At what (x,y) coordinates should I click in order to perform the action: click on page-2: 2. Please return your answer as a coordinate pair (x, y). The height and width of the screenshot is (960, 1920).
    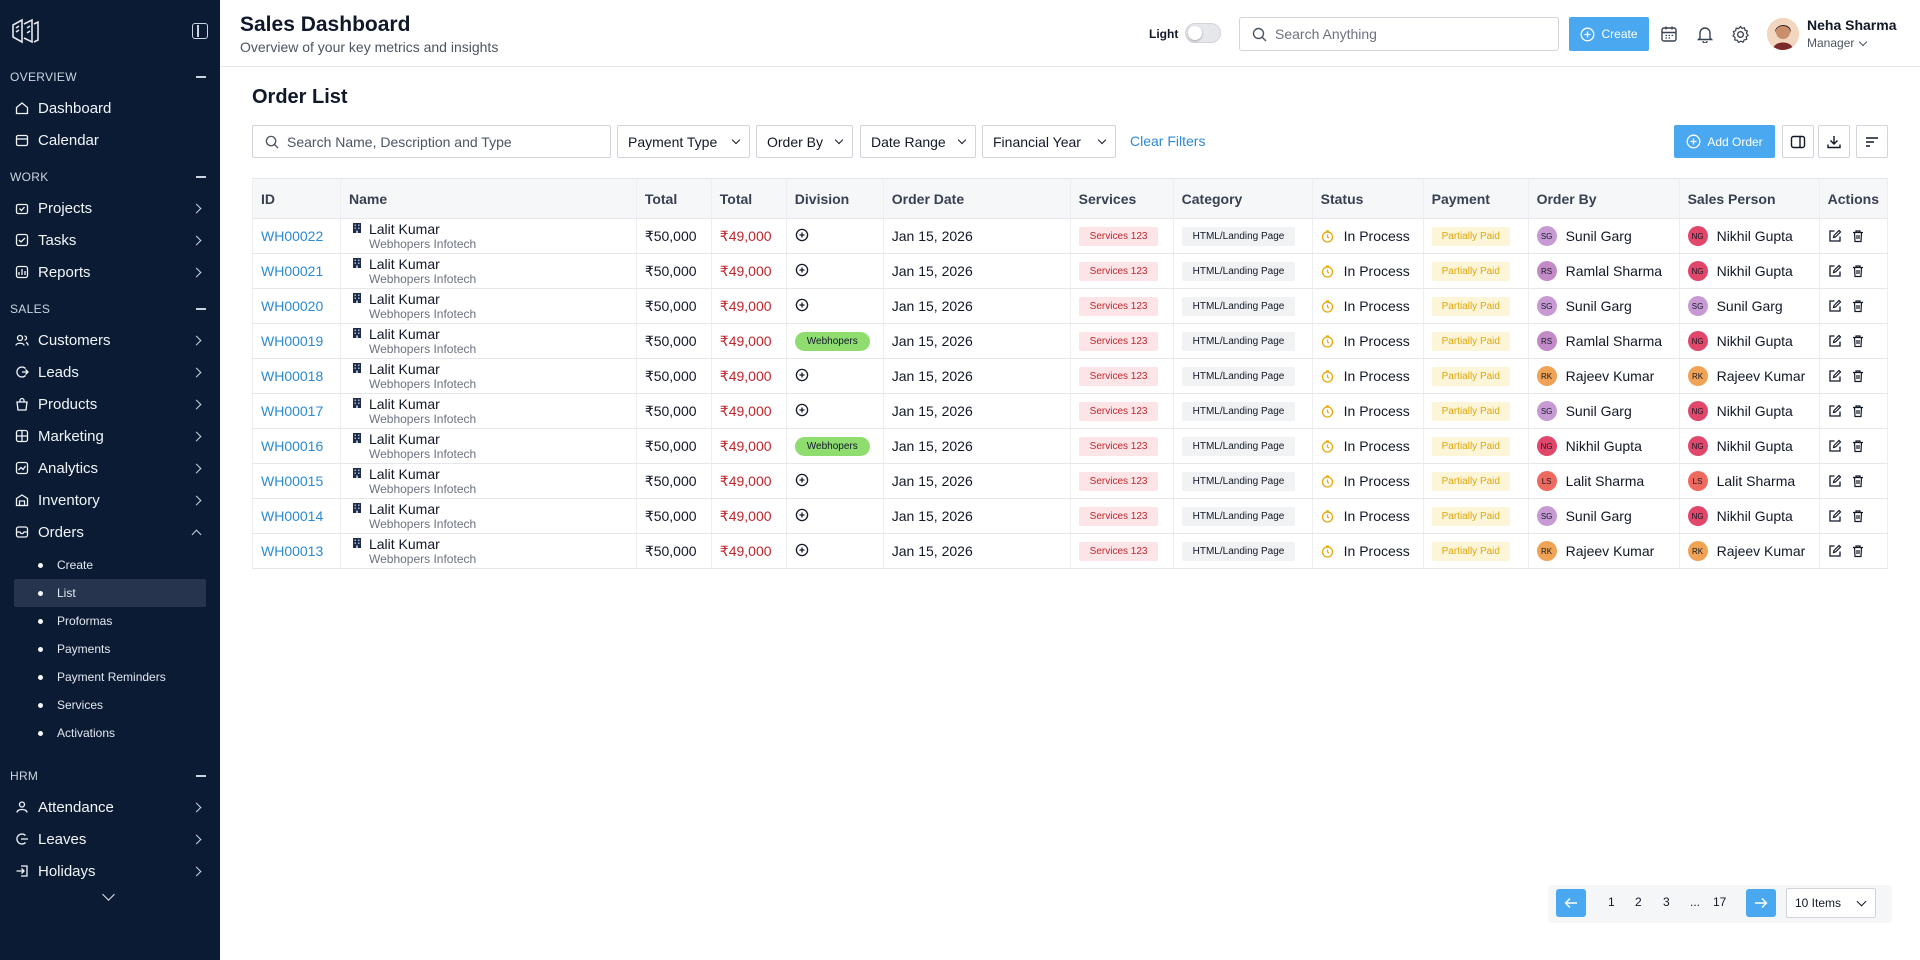
    Looking at the image, I should click on (1638, 902).